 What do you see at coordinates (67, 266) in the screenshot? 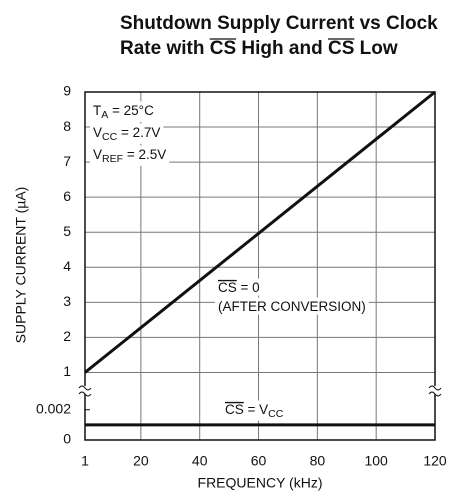
I see `y-tick-label: 4` at bounding box center [67, 266].